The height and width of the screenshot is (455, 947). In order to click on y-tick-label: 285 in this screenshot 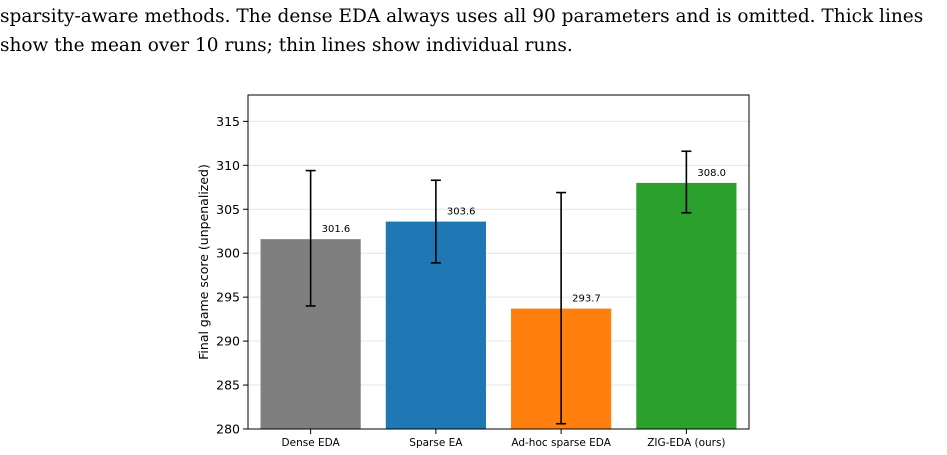, I will do `click(228, 385)`.